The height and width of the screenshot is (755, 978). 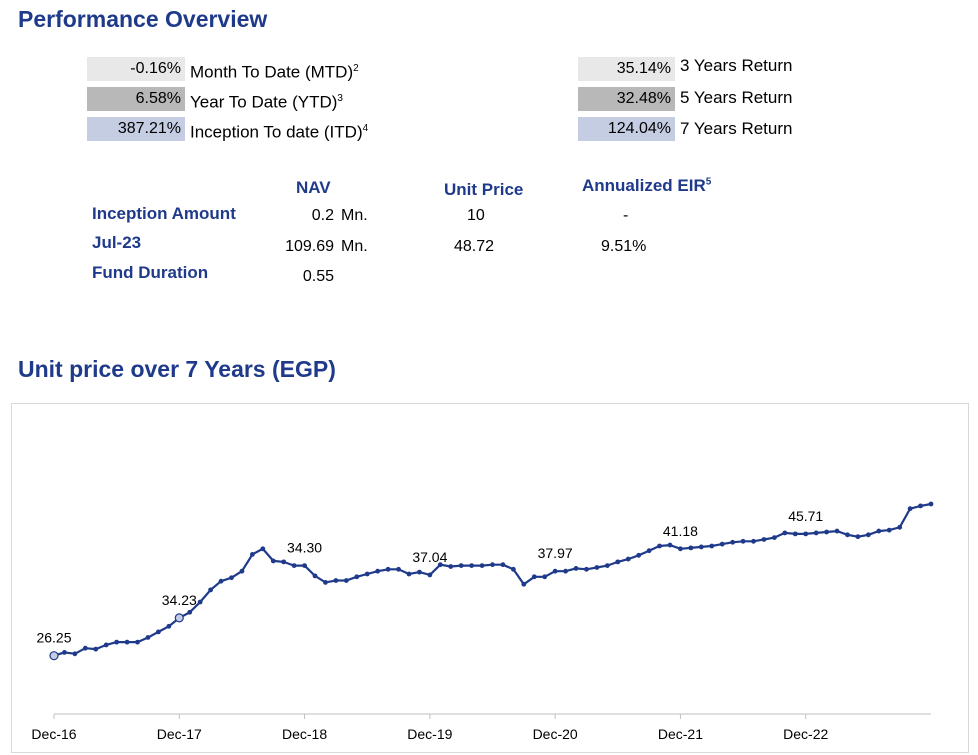 What do you see at coordinates (318, 276) in the screenshot?
I see `fund-duration-value: 0.55` at bounding box center [318, 276].